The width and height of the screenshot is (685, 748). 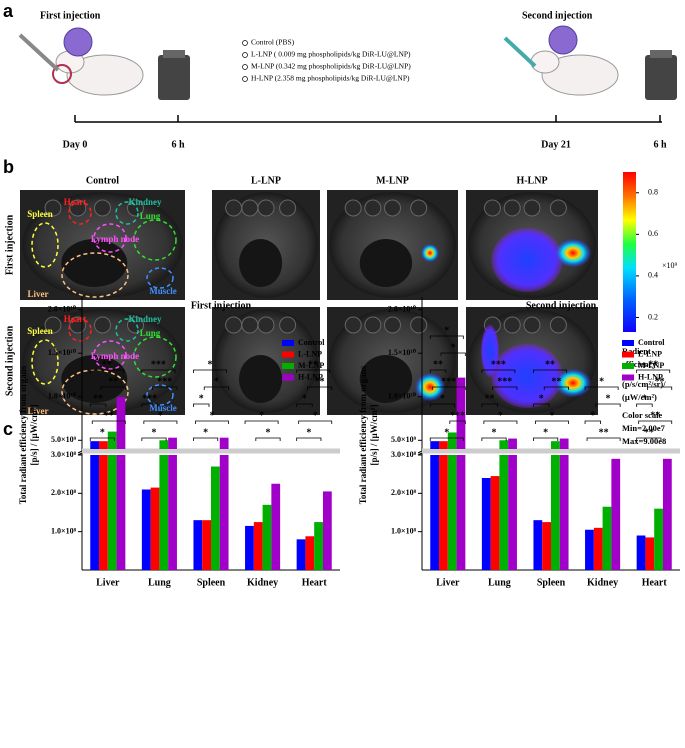 What do you see at coordinates (628, 354) in the screenshot?
I see `legend-swatch` at bounding box center [628, 354].